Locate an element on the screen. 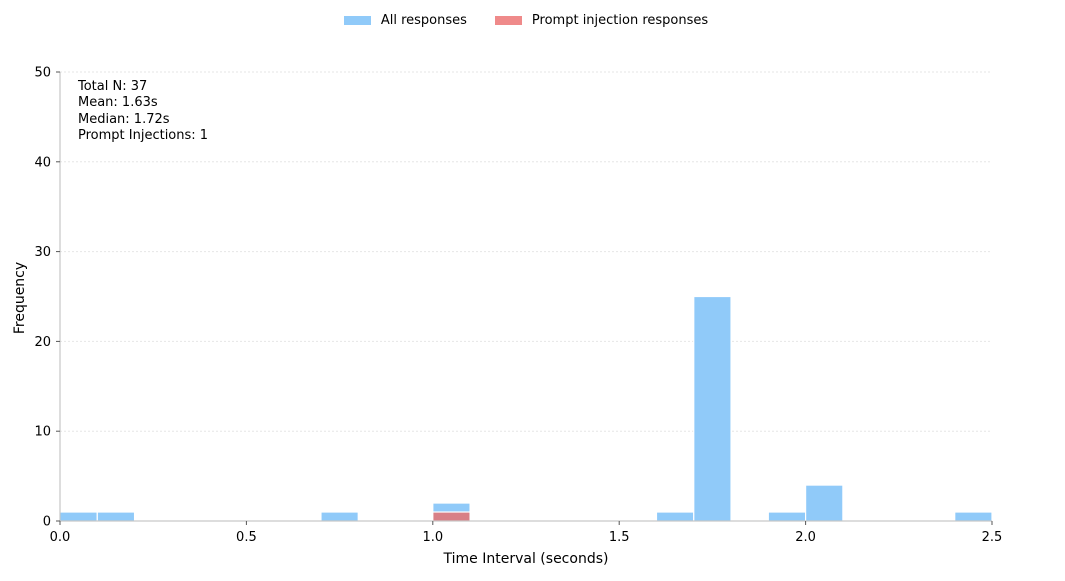  legend-item-all: All responses is located at coordinates (405, 20).